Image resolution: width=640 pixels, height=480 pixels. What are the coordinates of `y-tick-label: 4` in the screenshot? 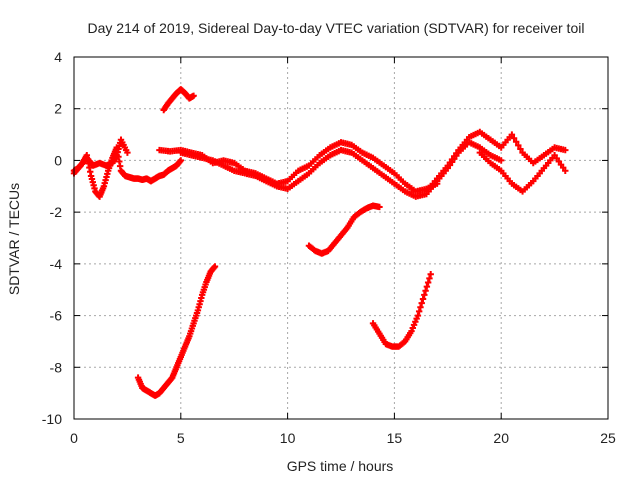 It's located at (58, 57).